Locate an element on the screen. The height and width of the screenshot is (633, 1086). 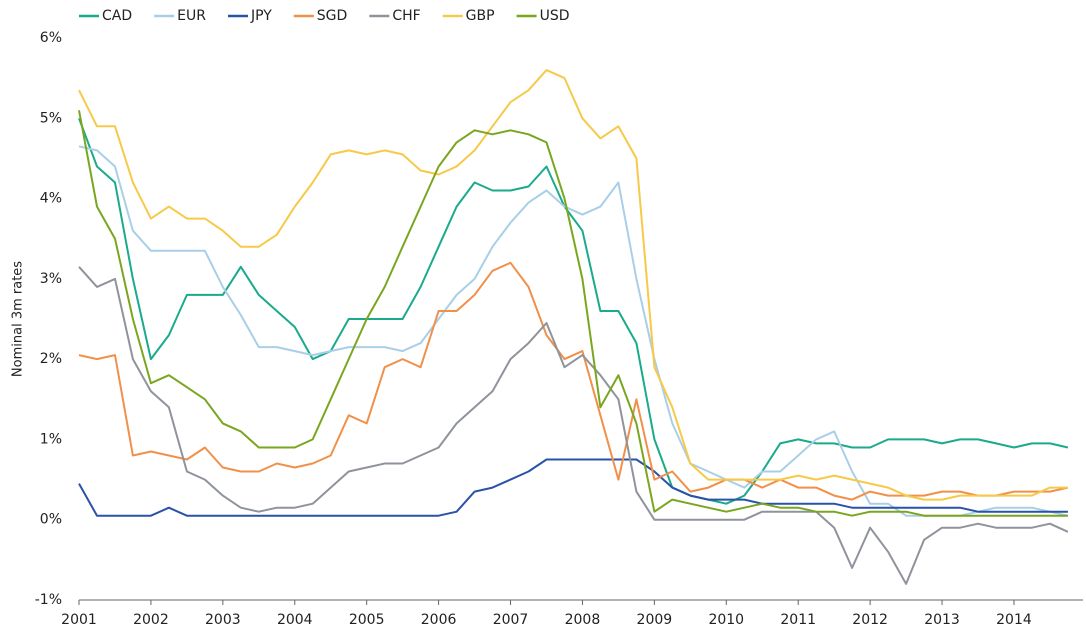
x-tick-label: 2011 is located at coordinates (798, 620).